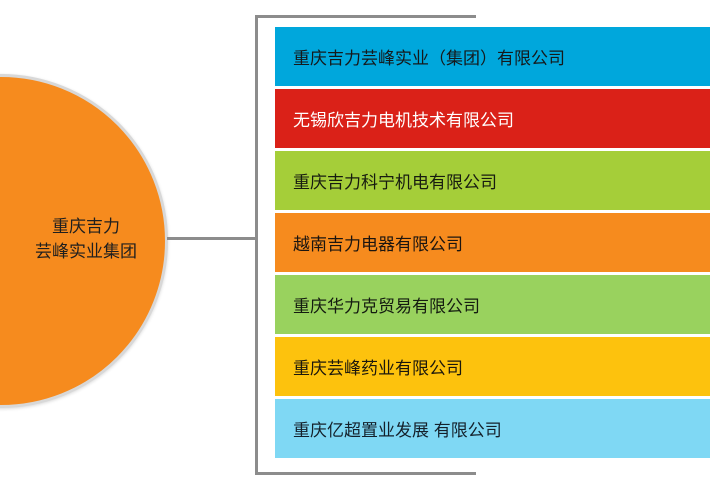  What do you see at coordinates (378, 244) in the screenshot?
I see `company-name: 越南吉力电器有限公司` at bounding box center [378, 244].